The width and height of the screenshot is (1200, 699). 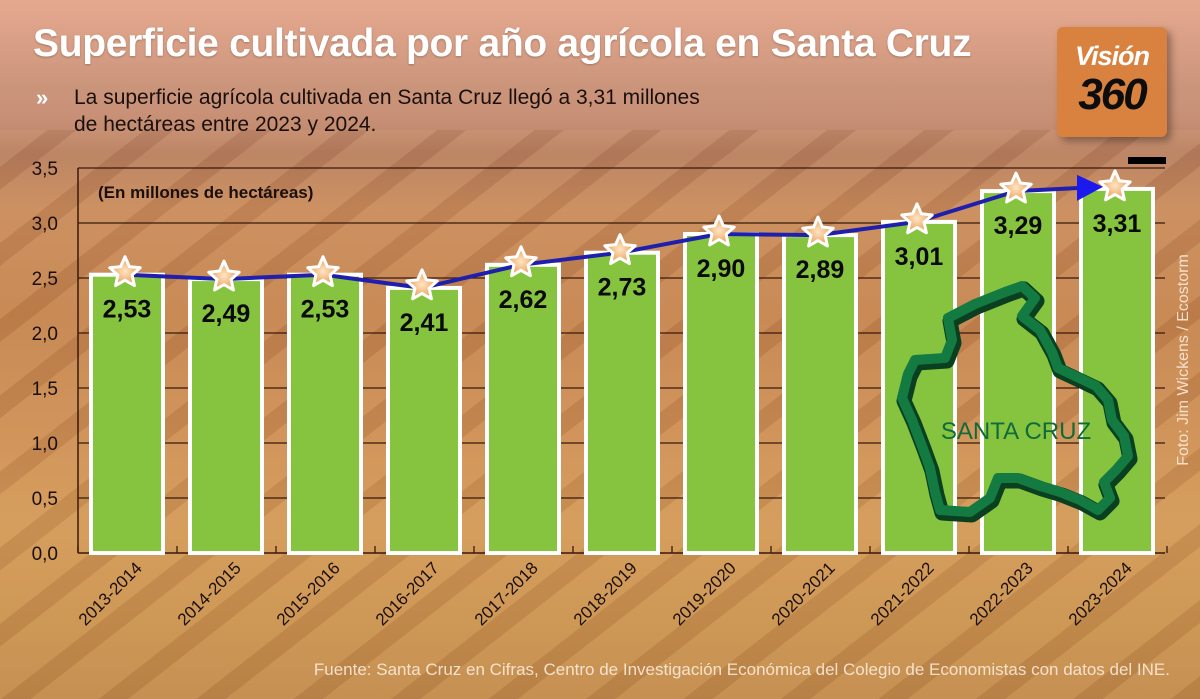 What do you see at coordinates (1112, 56) in the screenshot?
I see `logo-text-vision: Visión` at bounding box center [1112, 56].